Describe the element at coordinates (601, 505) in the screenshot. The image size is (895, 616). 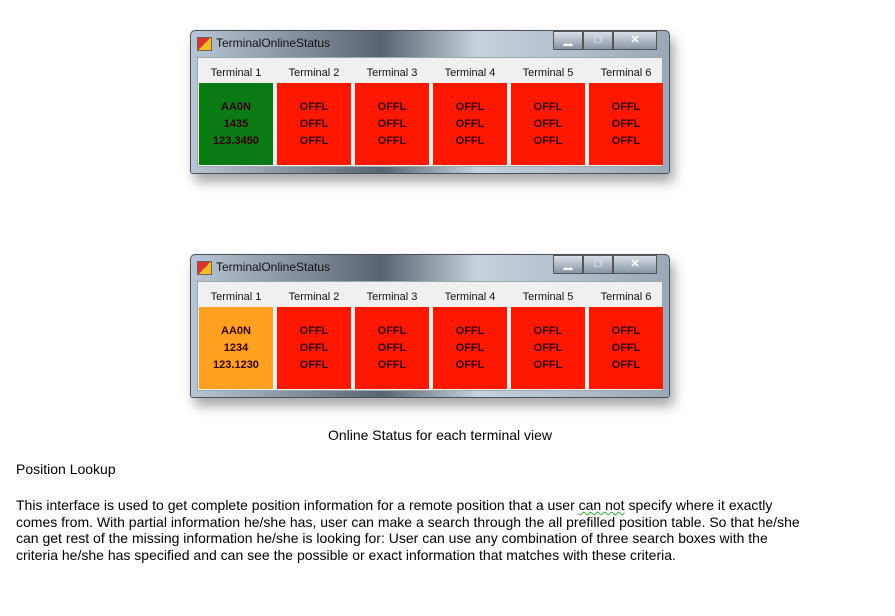
I see `spellcheck-underlined-text: can not` at that location.